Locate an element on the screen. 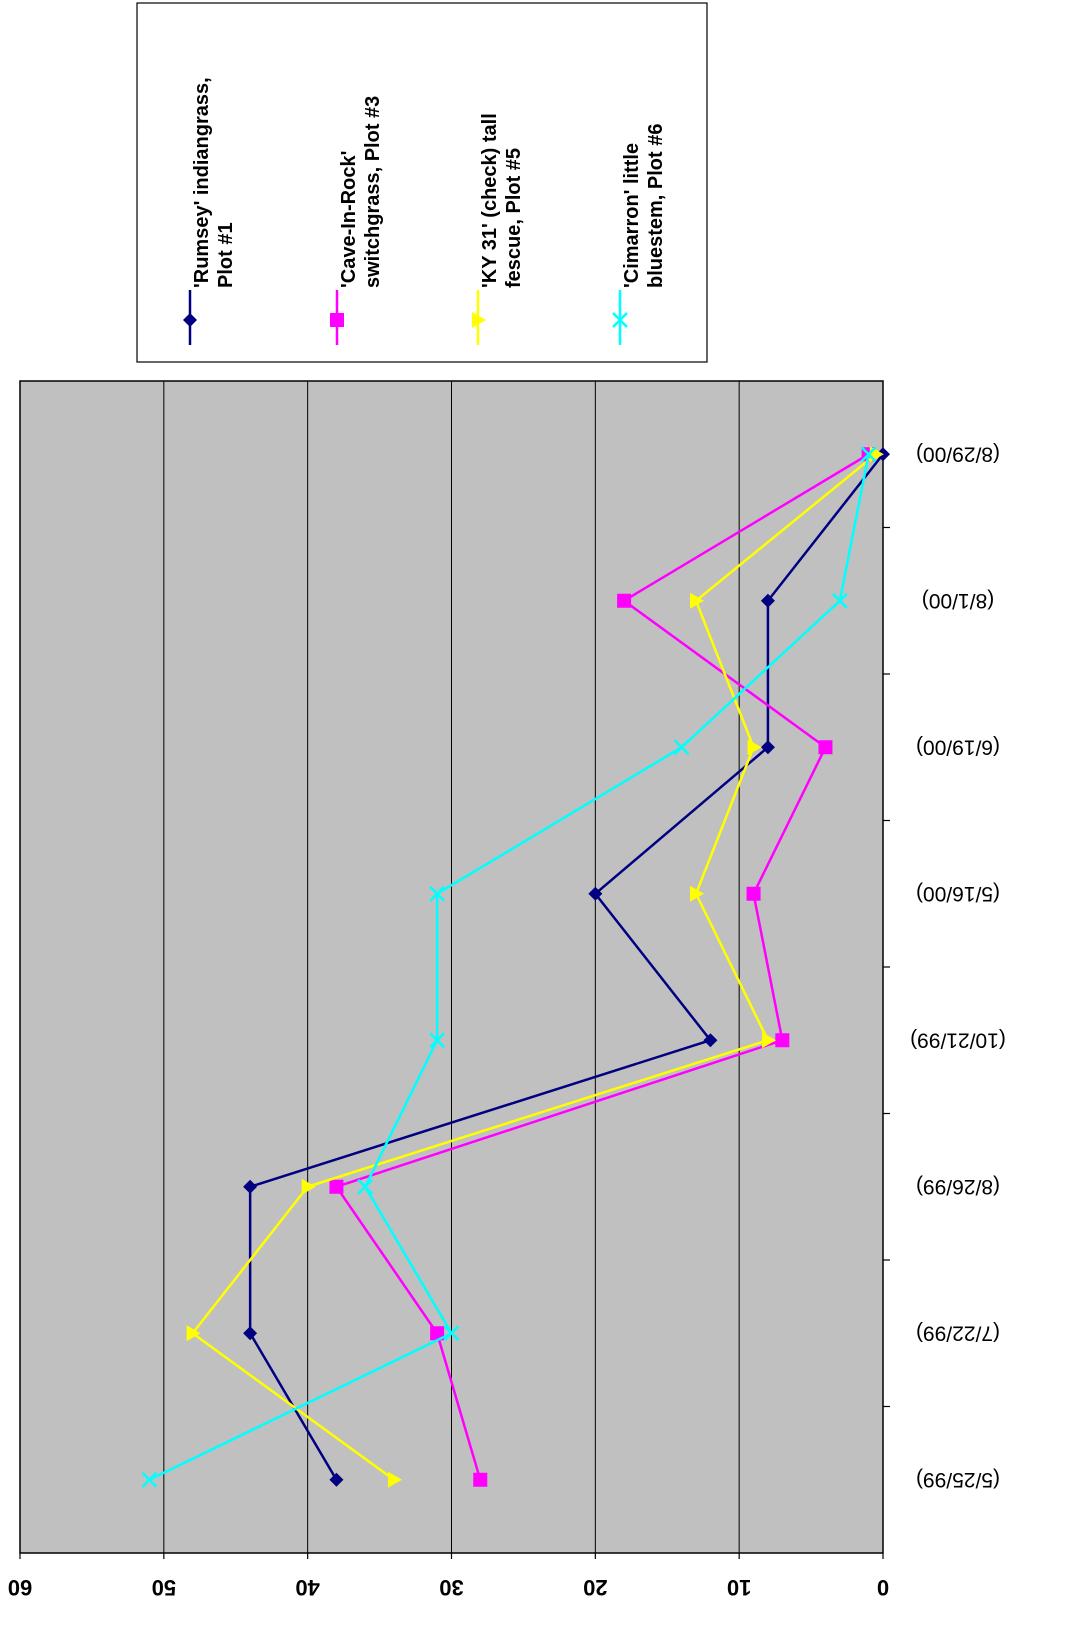  legend-label-line: 'Cimarron' little is located at coordinates (632, 215).